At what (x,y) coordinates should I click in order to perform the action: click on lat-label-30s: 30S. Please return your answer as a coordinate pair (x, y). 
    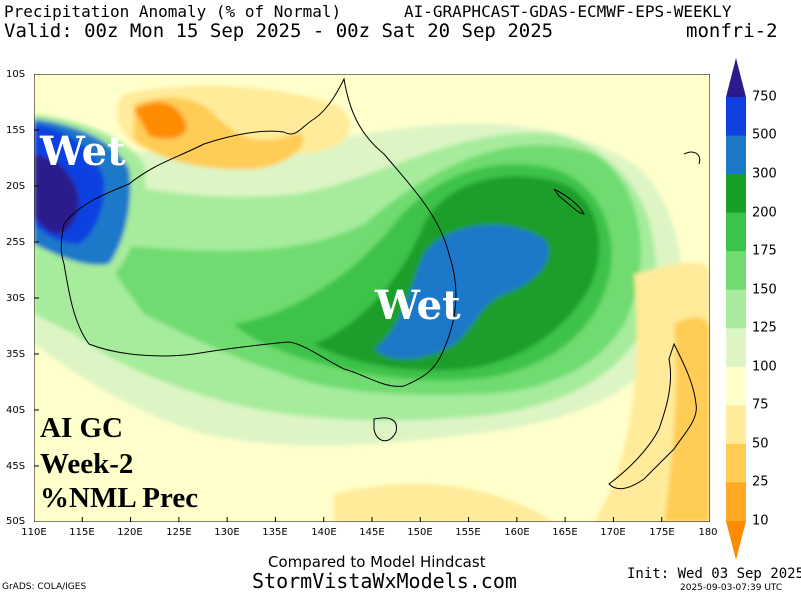
    Looking at the image, I should click on (16, 298).